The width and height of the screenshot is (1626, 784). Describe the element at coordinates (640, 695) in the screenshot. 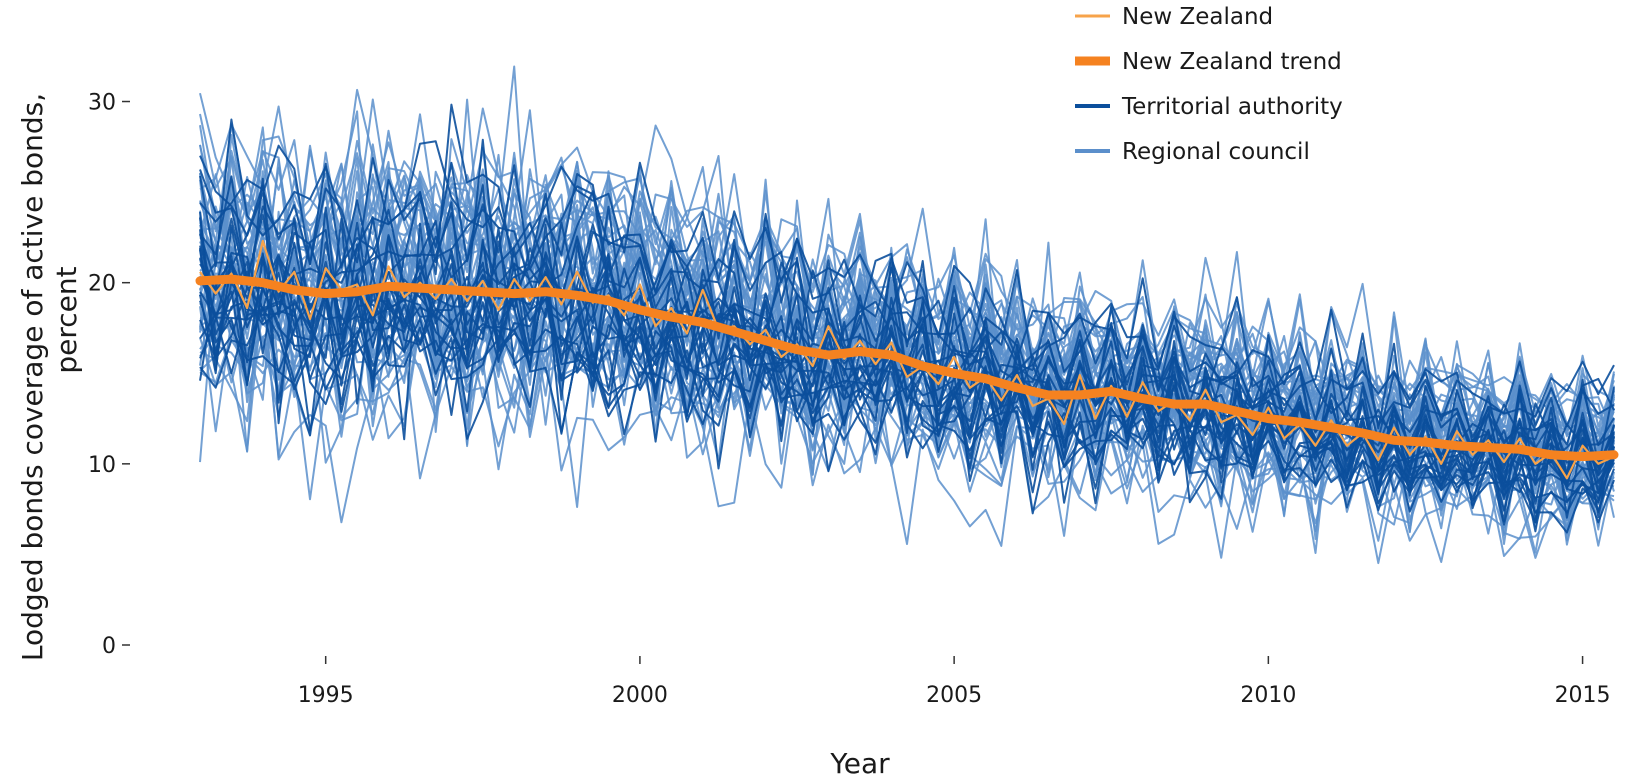

I see `x-tick-label-2000: 2000` at that location.